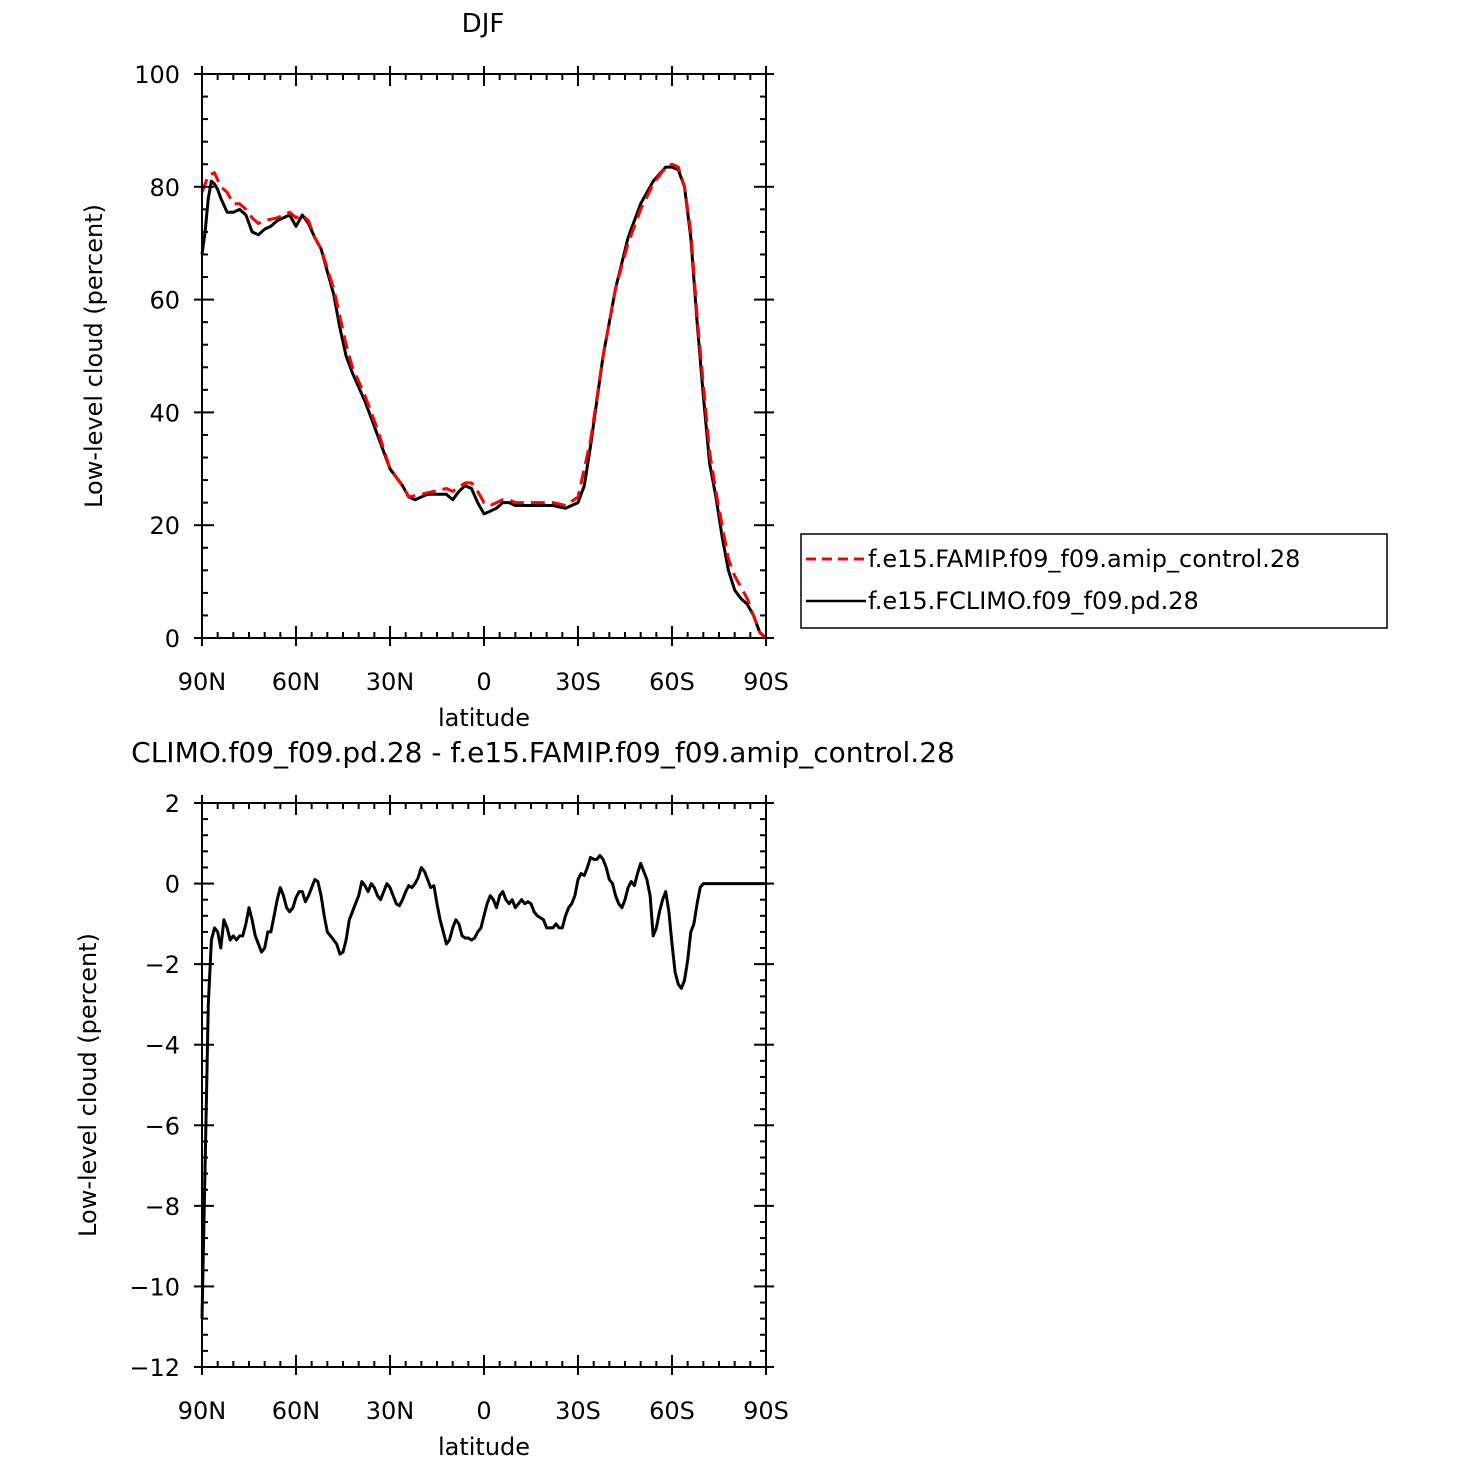 The image size is (1469, 1469). What do you see at coordinates (672, 682) in the screenshot?
I see `top-panel-x-tick-label: 60S` at bounding box center [672, 682].